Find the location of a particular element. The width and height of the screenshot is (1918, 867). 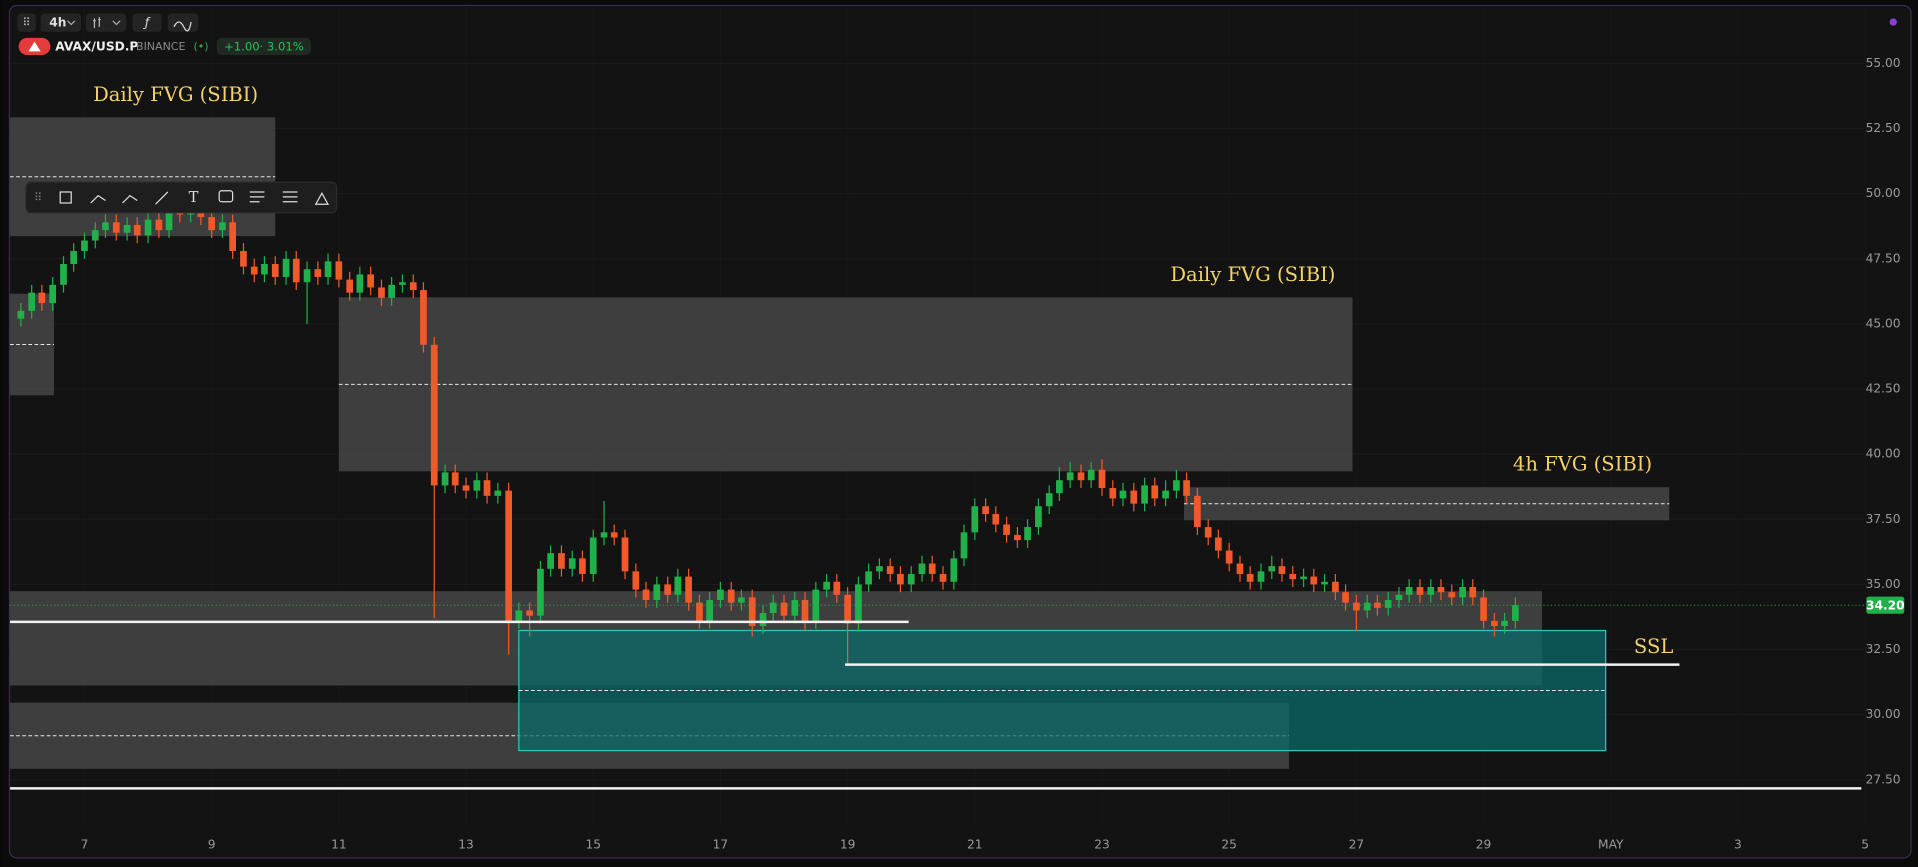

y-tick-label: 47.50 is located at coordinates (1883, 258).